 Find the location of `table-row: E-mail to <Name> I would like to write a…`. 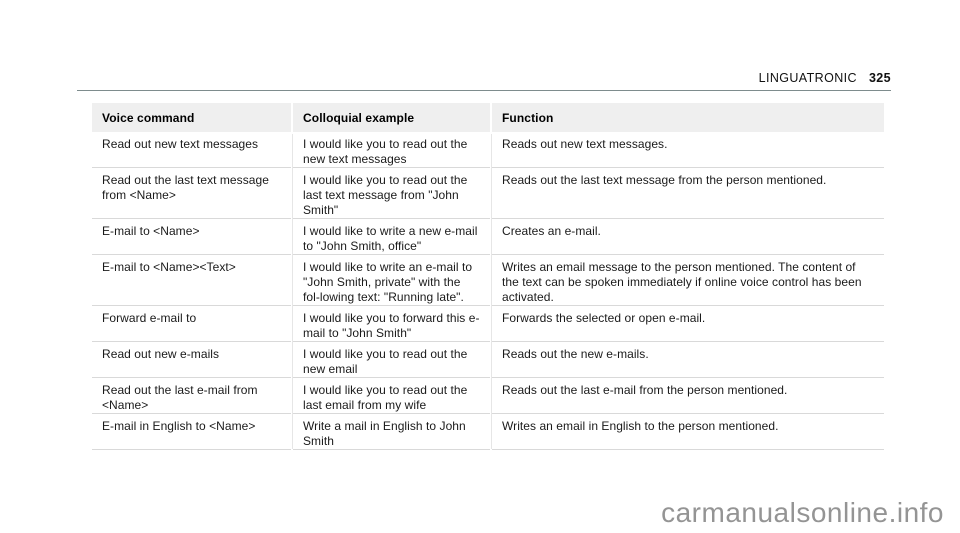

table-row: E-mail to <Name> I would like to write a… is located at coordinates (488, 237).